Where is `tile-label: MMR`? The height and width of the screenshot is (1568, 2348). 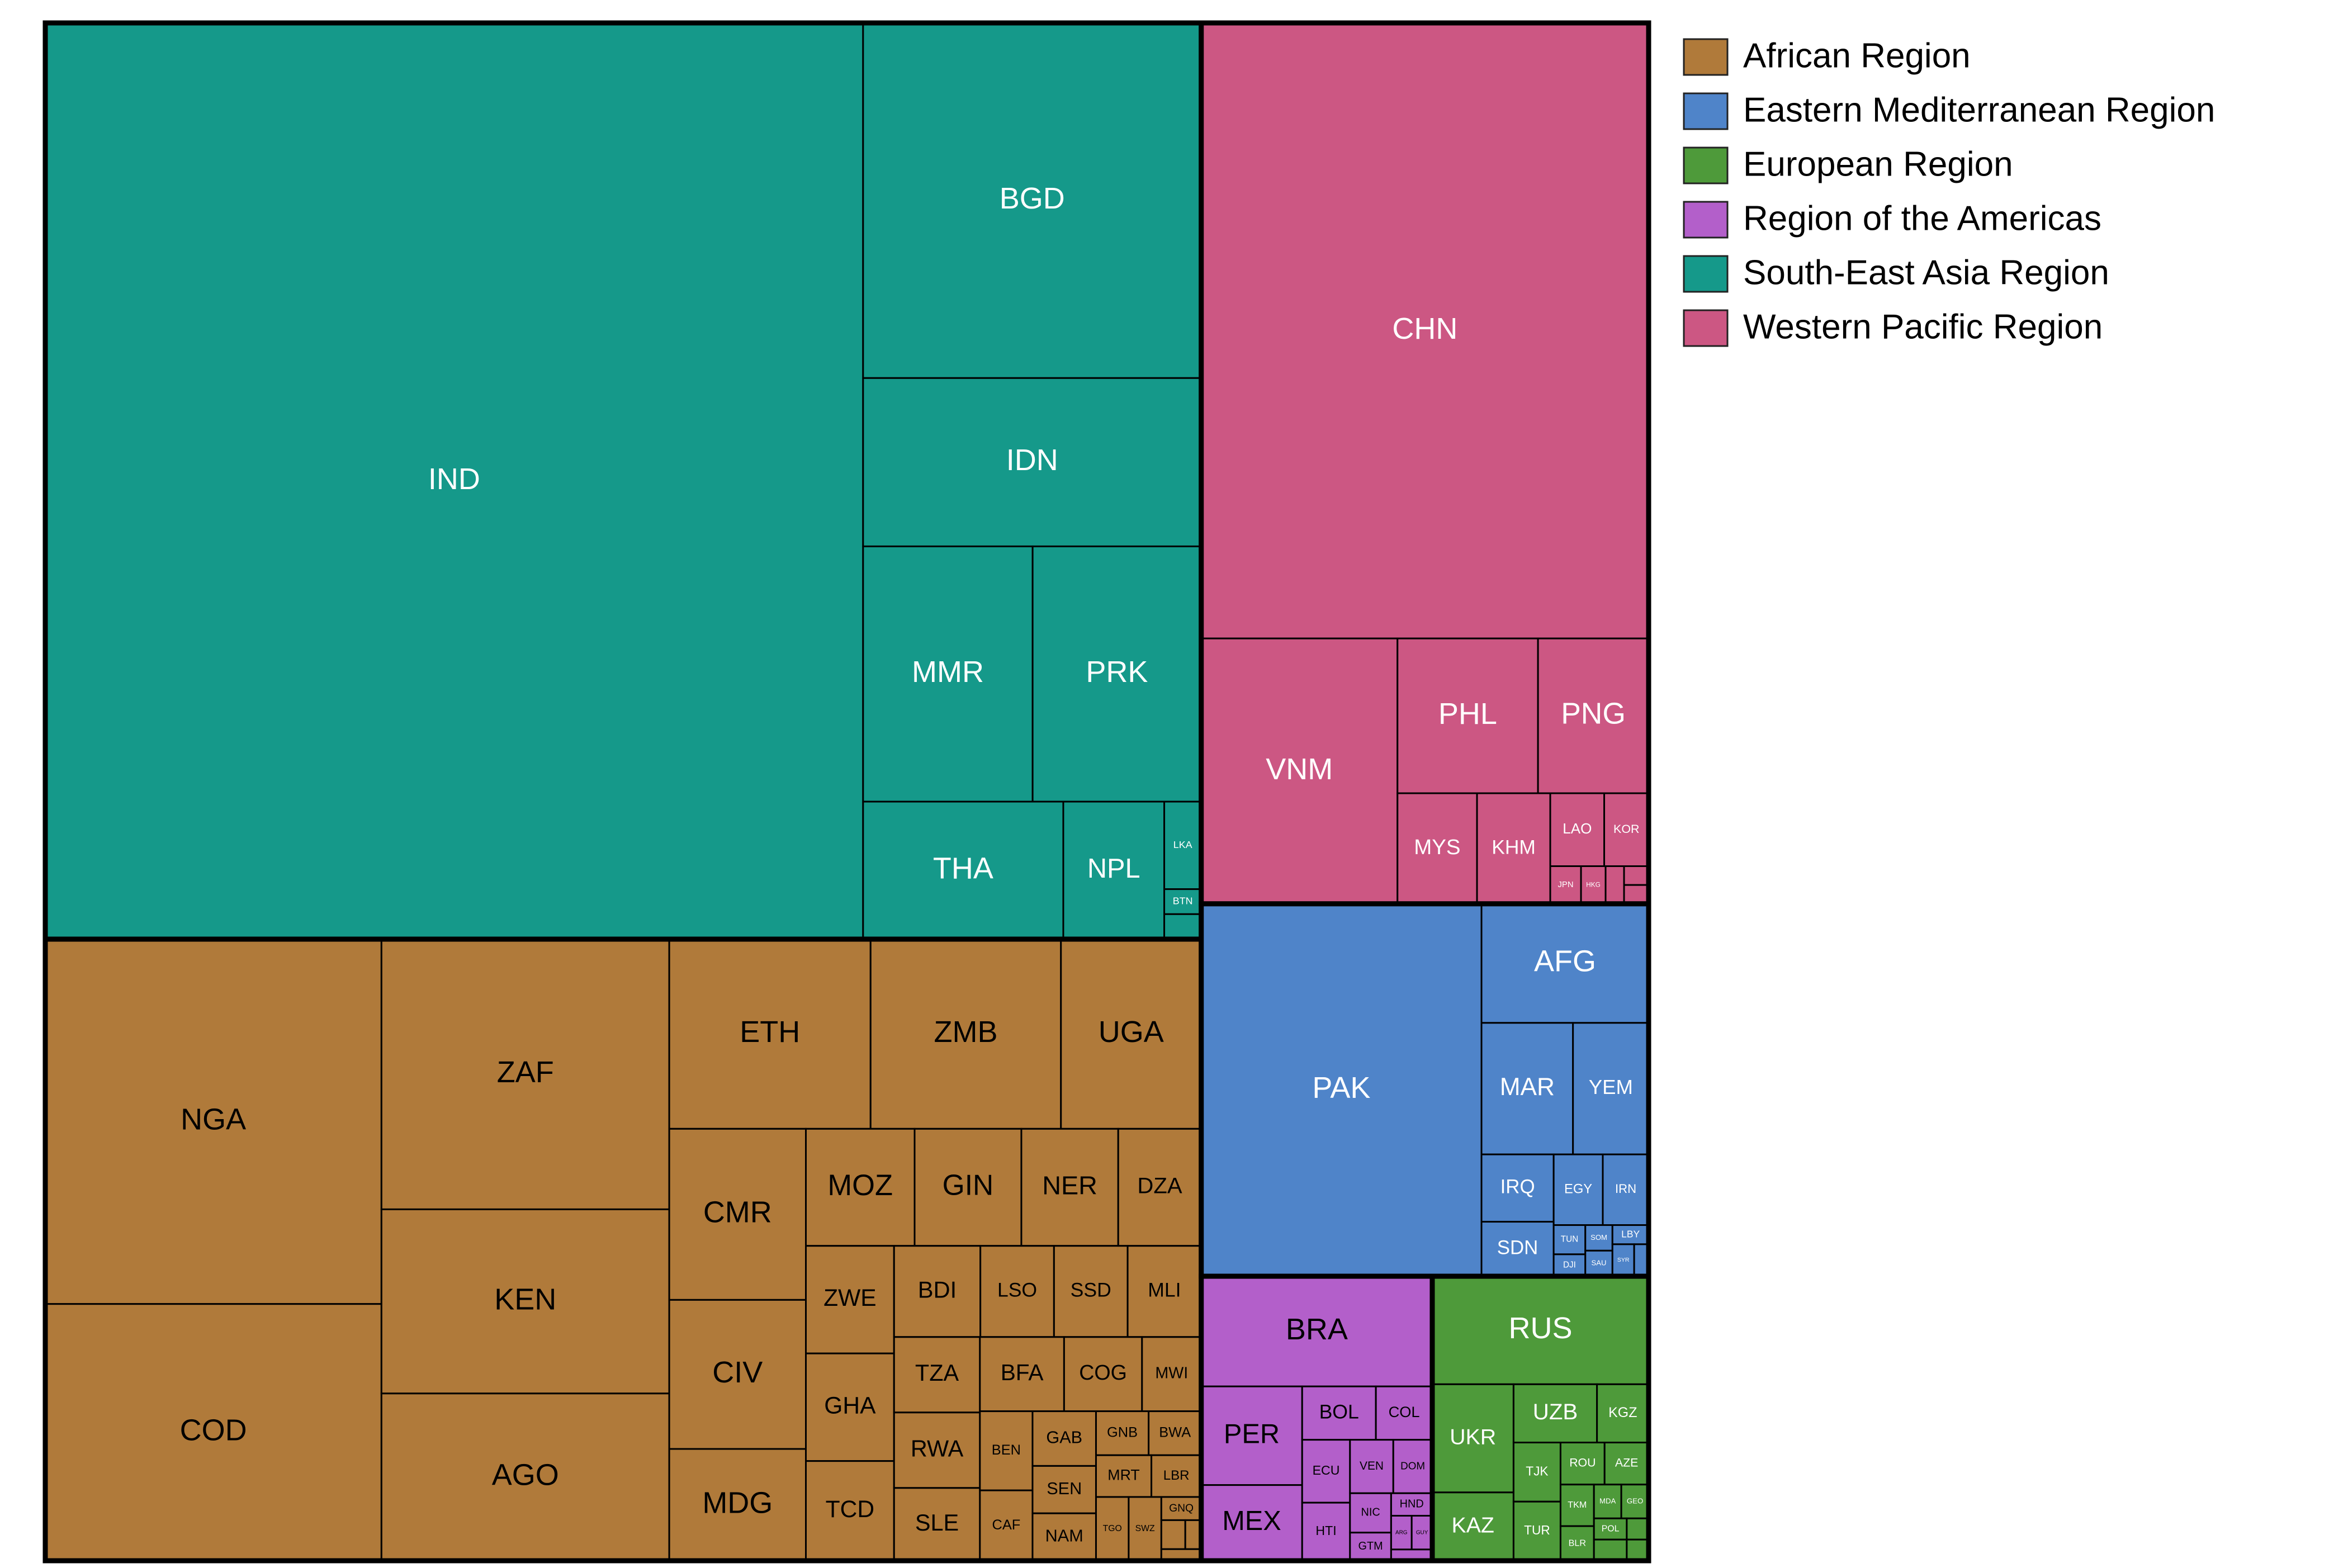 tile-label: MMR is located at coordinates (948, 672).